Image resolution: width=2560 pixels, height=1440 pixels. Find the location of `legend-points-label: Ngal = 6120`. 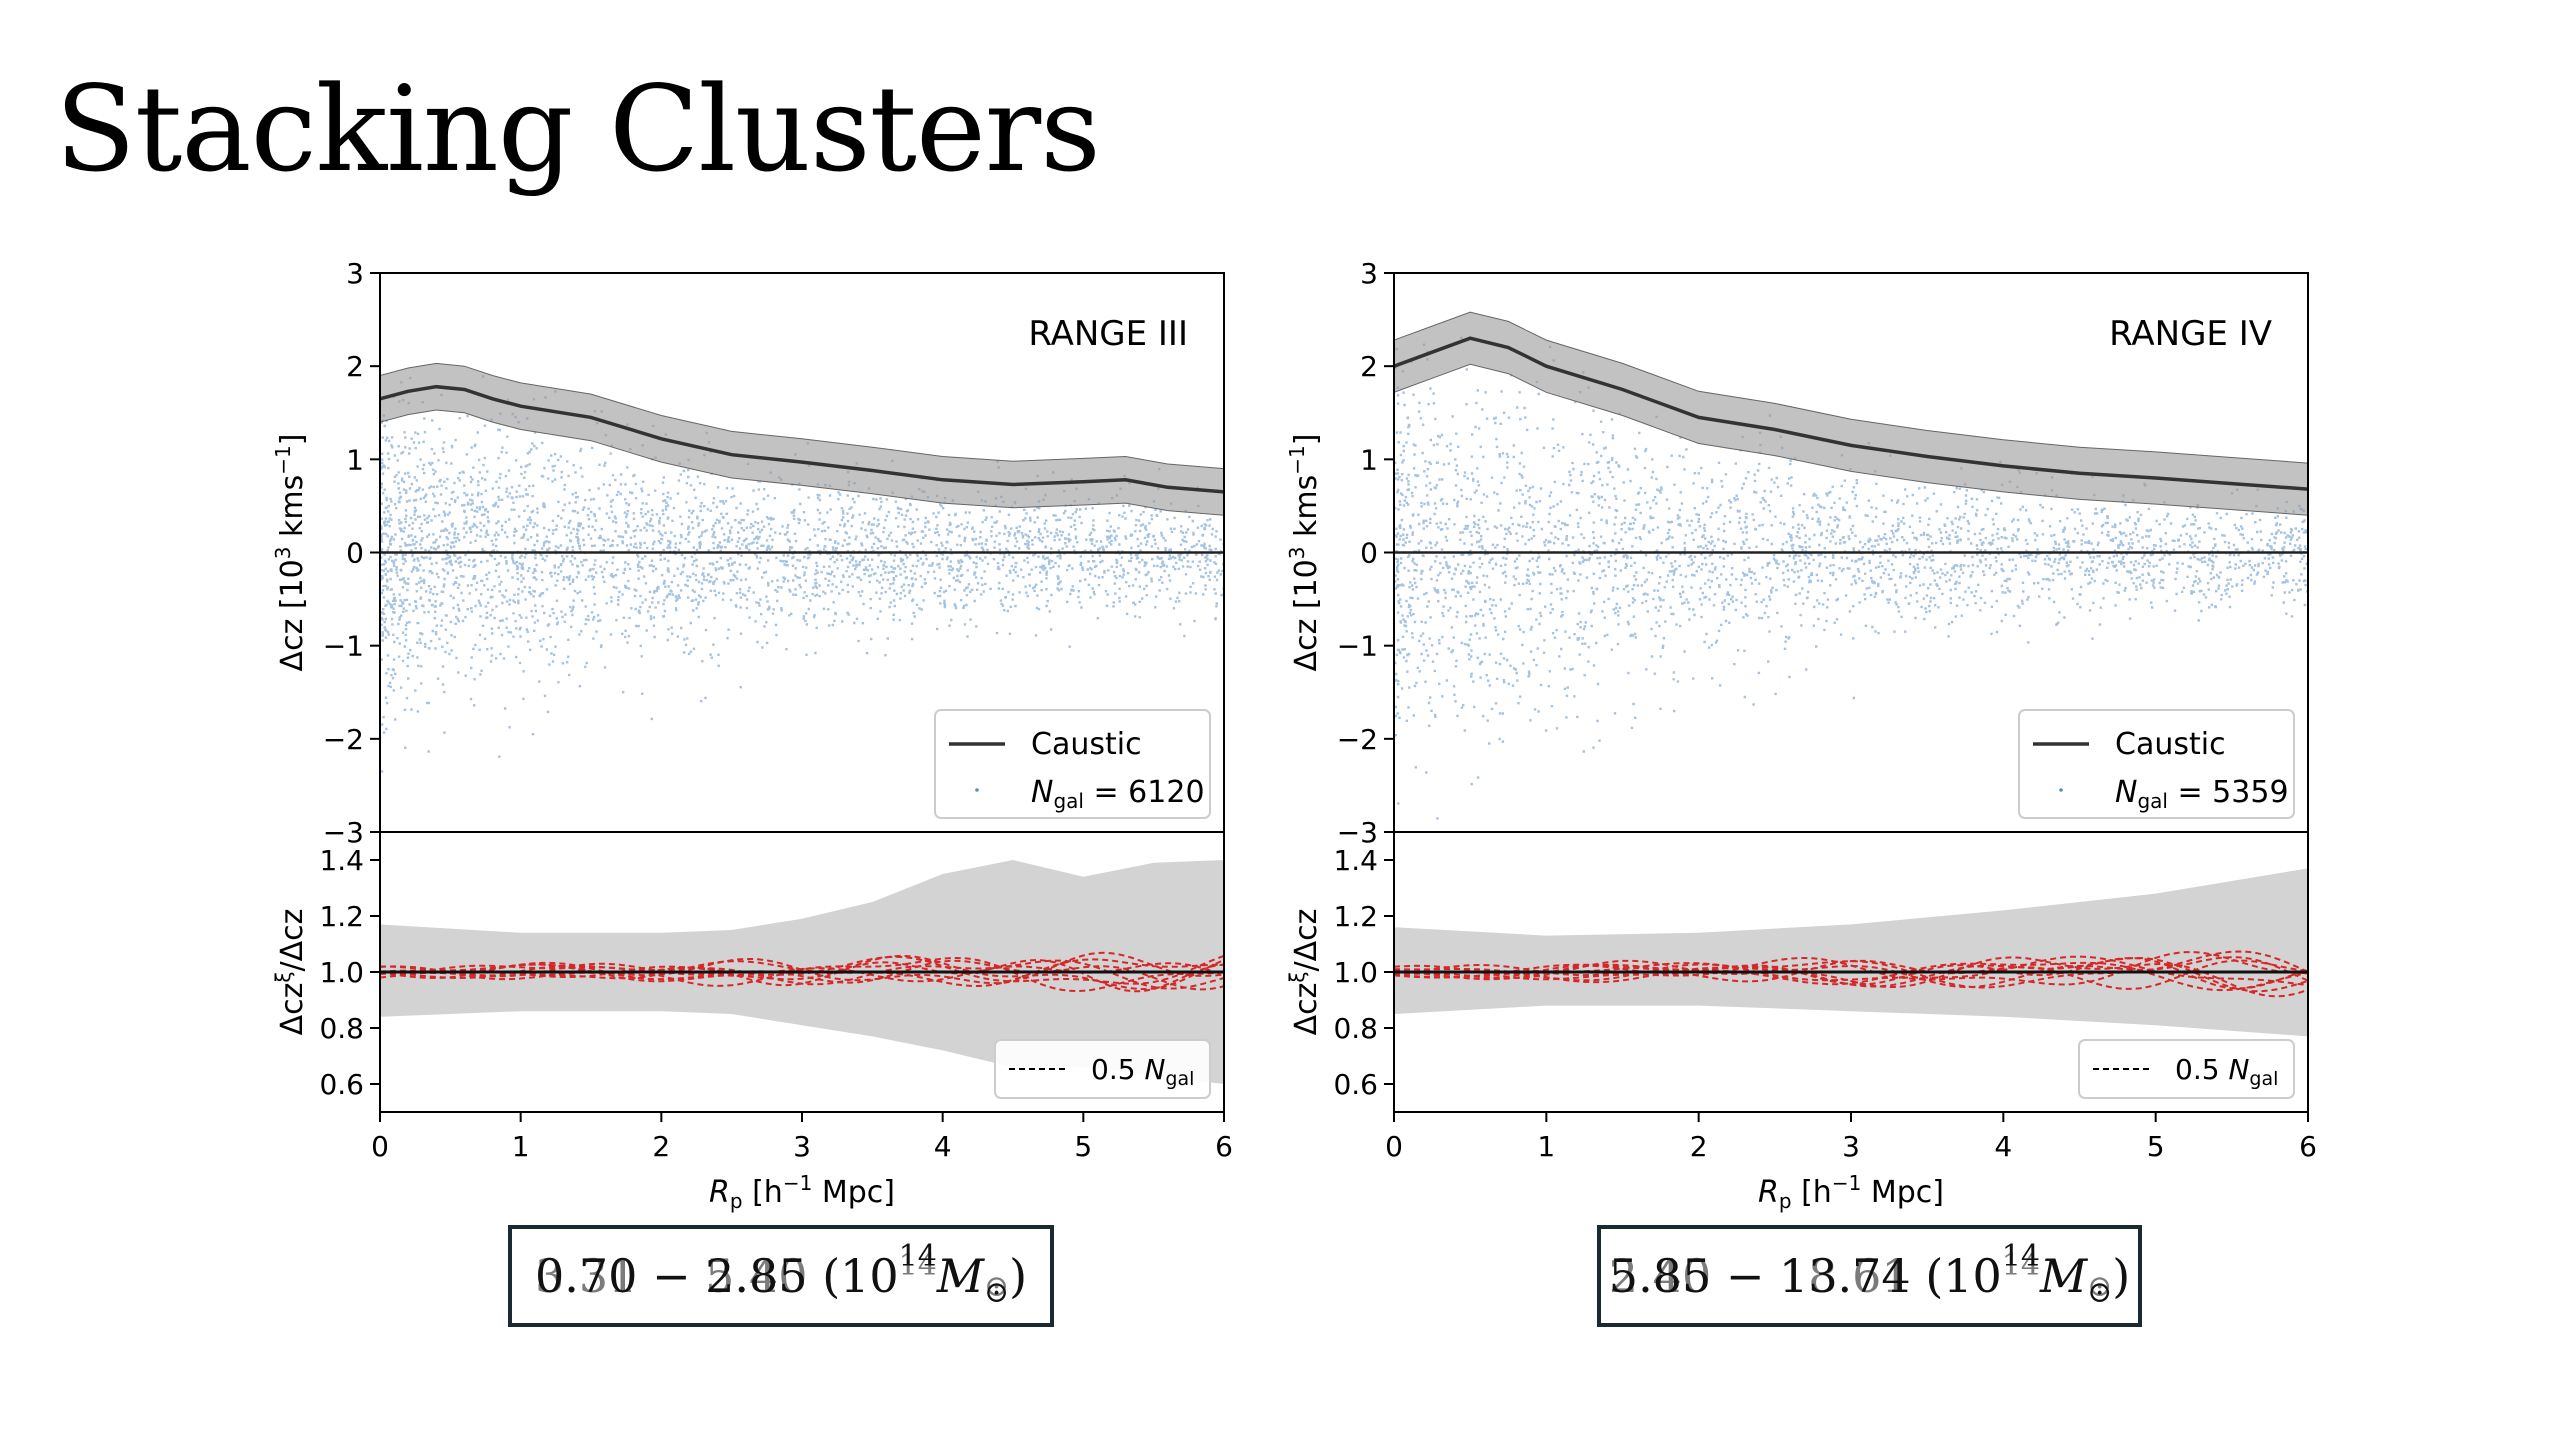

legend-points-label: Ngal = 6120 is located at coordinates (1118, 794).